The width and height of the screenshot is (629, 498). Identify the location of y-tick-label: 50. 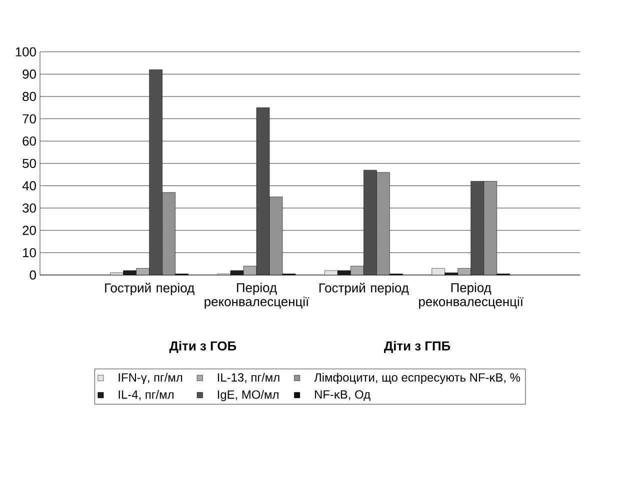
(29, 163).